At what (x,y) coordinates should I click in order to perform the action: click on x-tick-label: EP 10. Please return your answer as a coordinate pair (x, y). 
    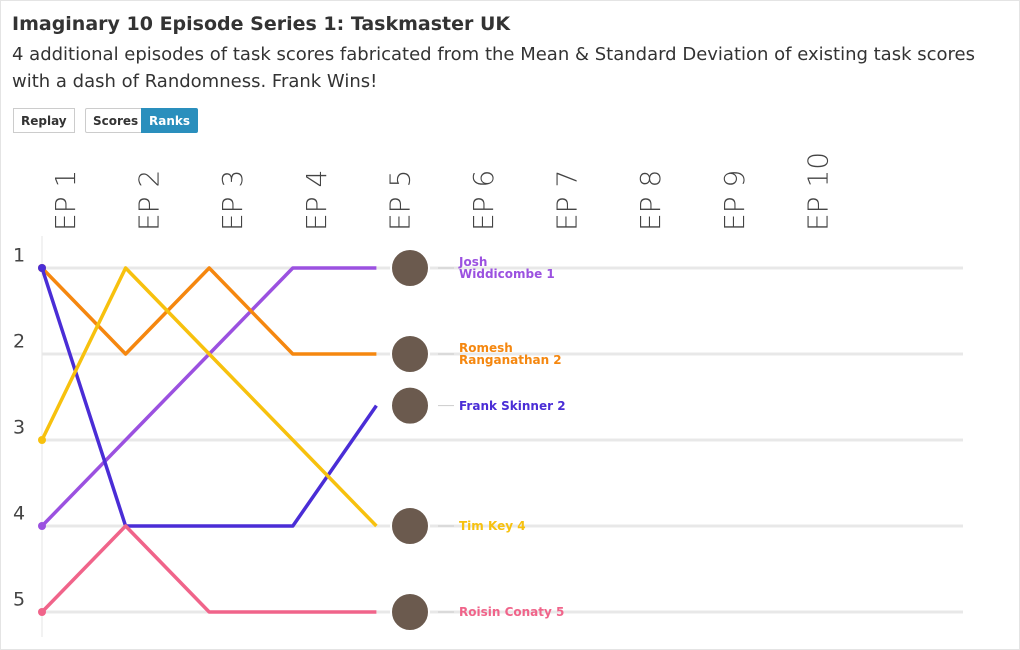
    Looking at the image, I should click on (817, 191).